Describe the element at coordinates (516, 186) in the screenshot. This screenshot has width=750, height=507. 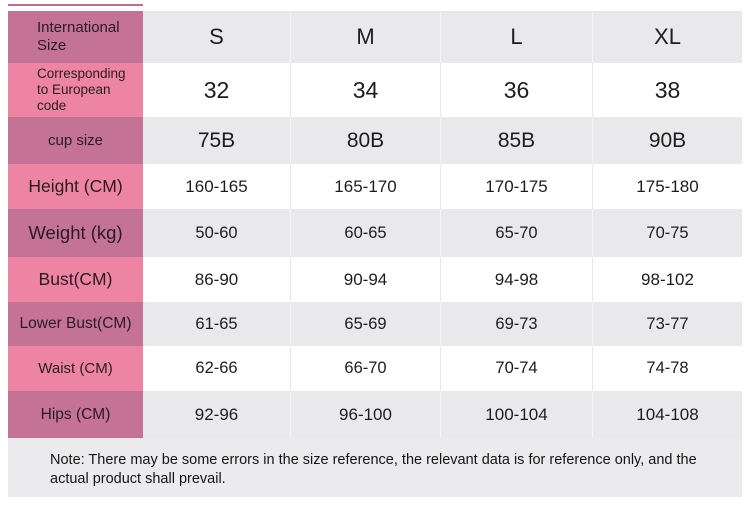
I see `size-cell: 170-175` at that location.